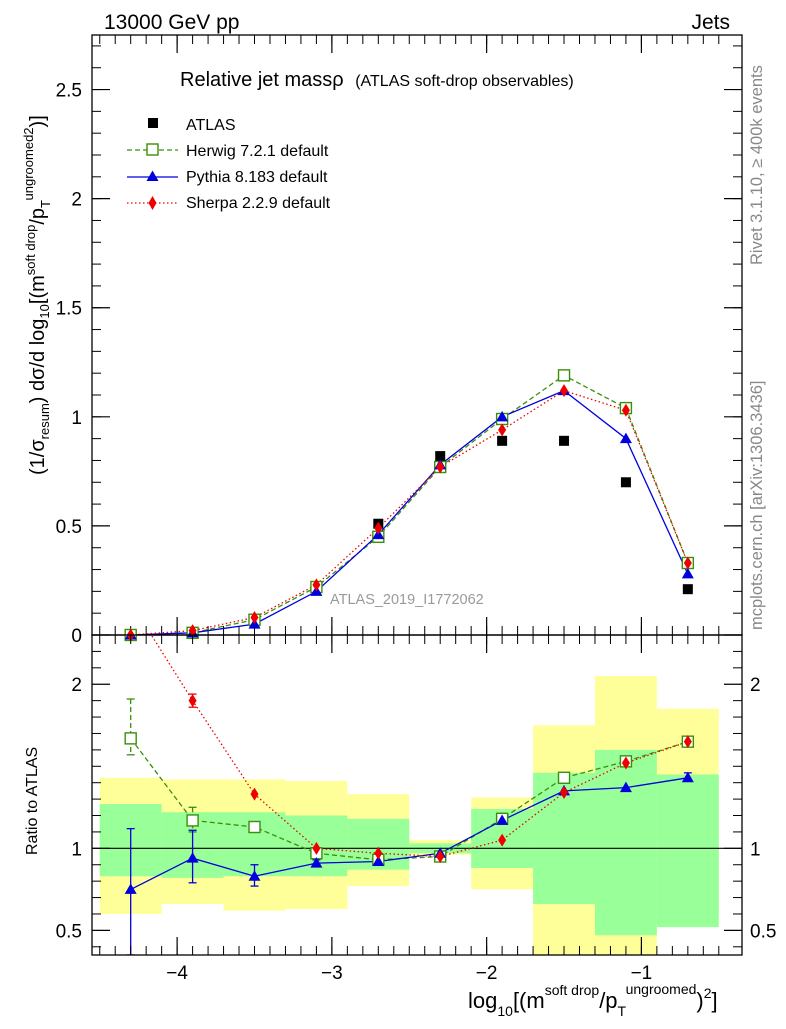 This screenshot has height=1029, width=786. What do you see at coordinates (152, 203) in the screenshot?
I see `legend-marker-sherpa` at bounding box center [152, 203].